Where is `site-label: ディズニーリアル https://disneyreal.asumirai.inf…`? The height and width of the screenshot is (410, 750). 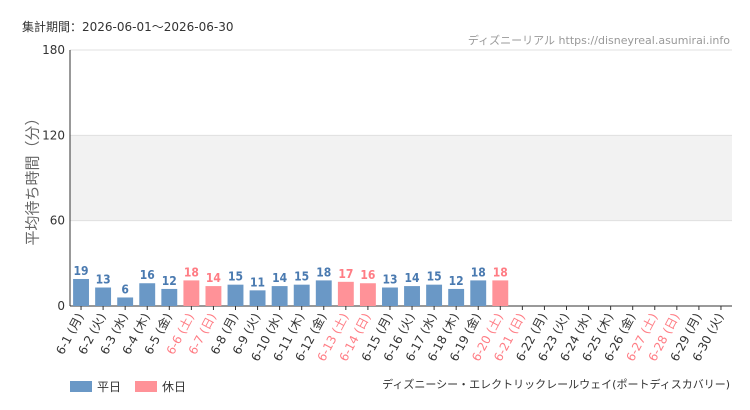
site-label: ディズニーリアル https://disneyreal.asumirai.inf… is located at coordinates (598, 40).